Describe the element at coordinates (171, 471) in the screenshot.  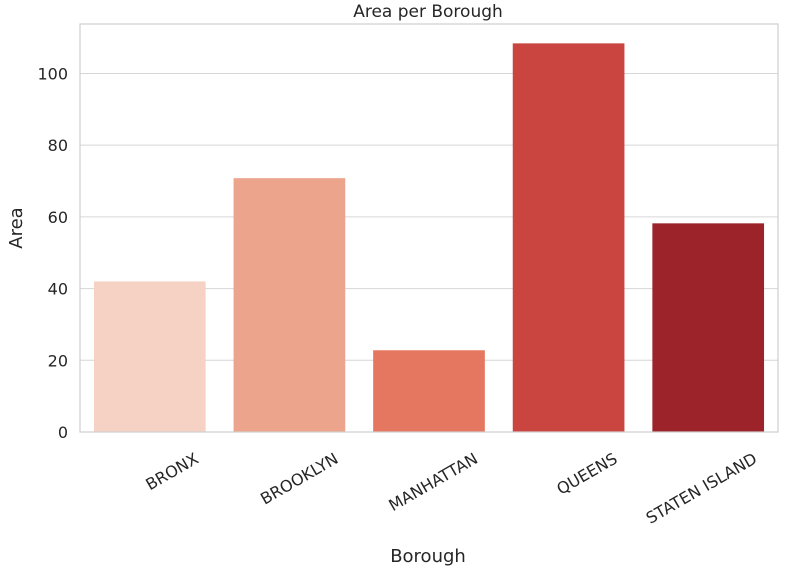
I see `x-tick-label: BRONX` at that location.